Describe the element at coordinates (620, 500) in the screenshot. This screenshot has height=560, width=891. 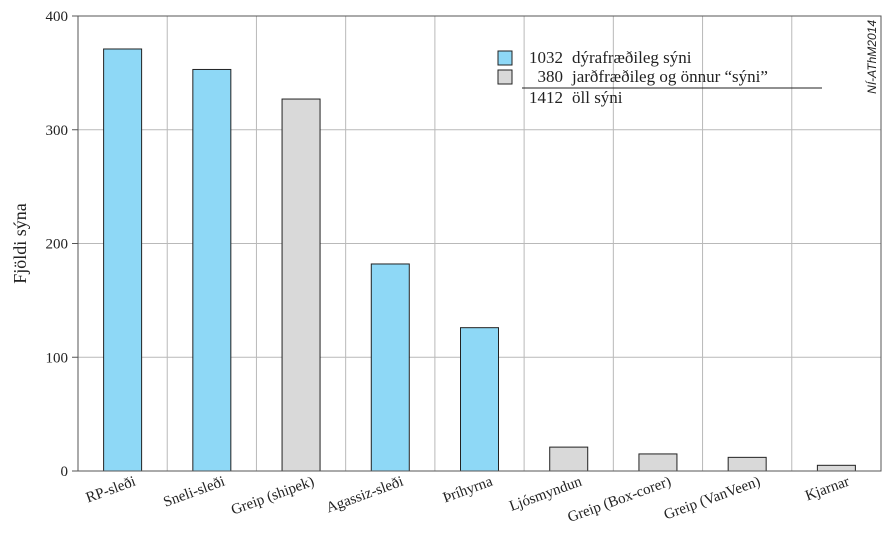
I see `x-category-label: Greip (Box-corer)` at that location.